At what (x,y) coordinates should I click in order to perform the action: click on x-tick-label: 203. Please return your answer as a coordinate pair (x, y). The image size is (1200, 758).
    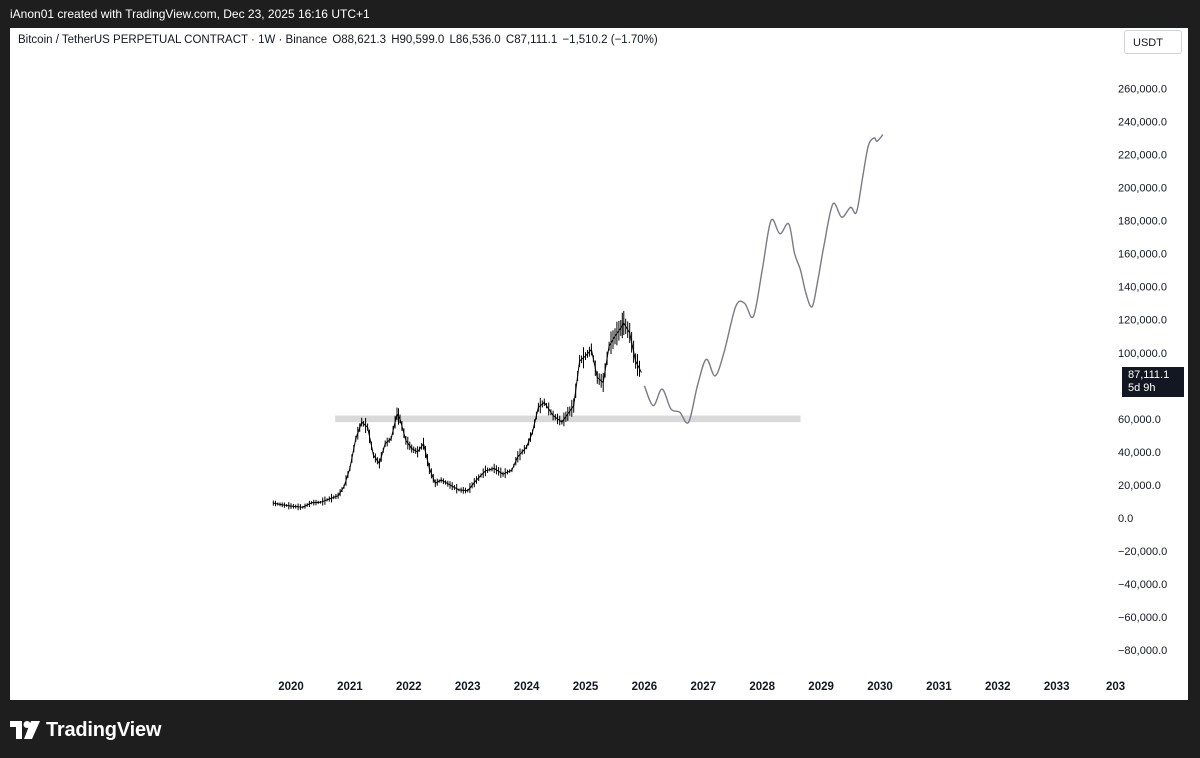
    Looking at the image, I should click on (1115, 687).